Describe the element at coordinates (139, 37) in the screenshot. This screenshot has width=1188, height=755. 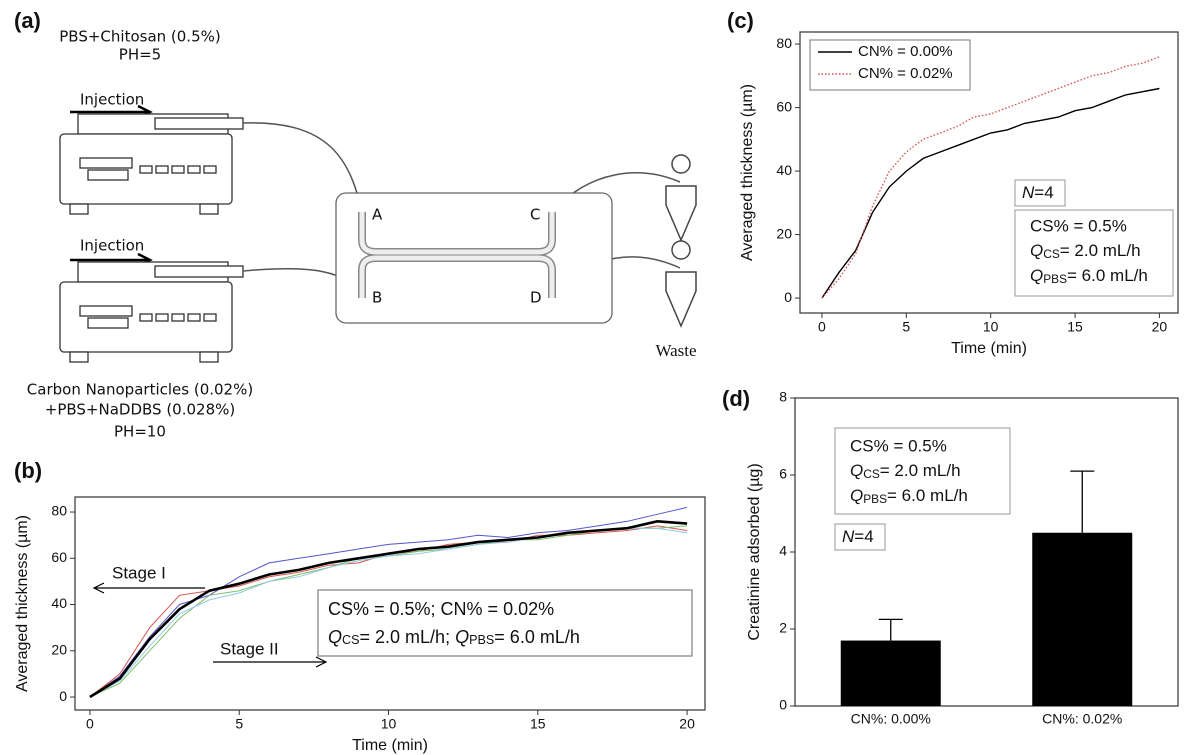
I see `solution-label: PBS+Chitosan (0.5%)` at that location.